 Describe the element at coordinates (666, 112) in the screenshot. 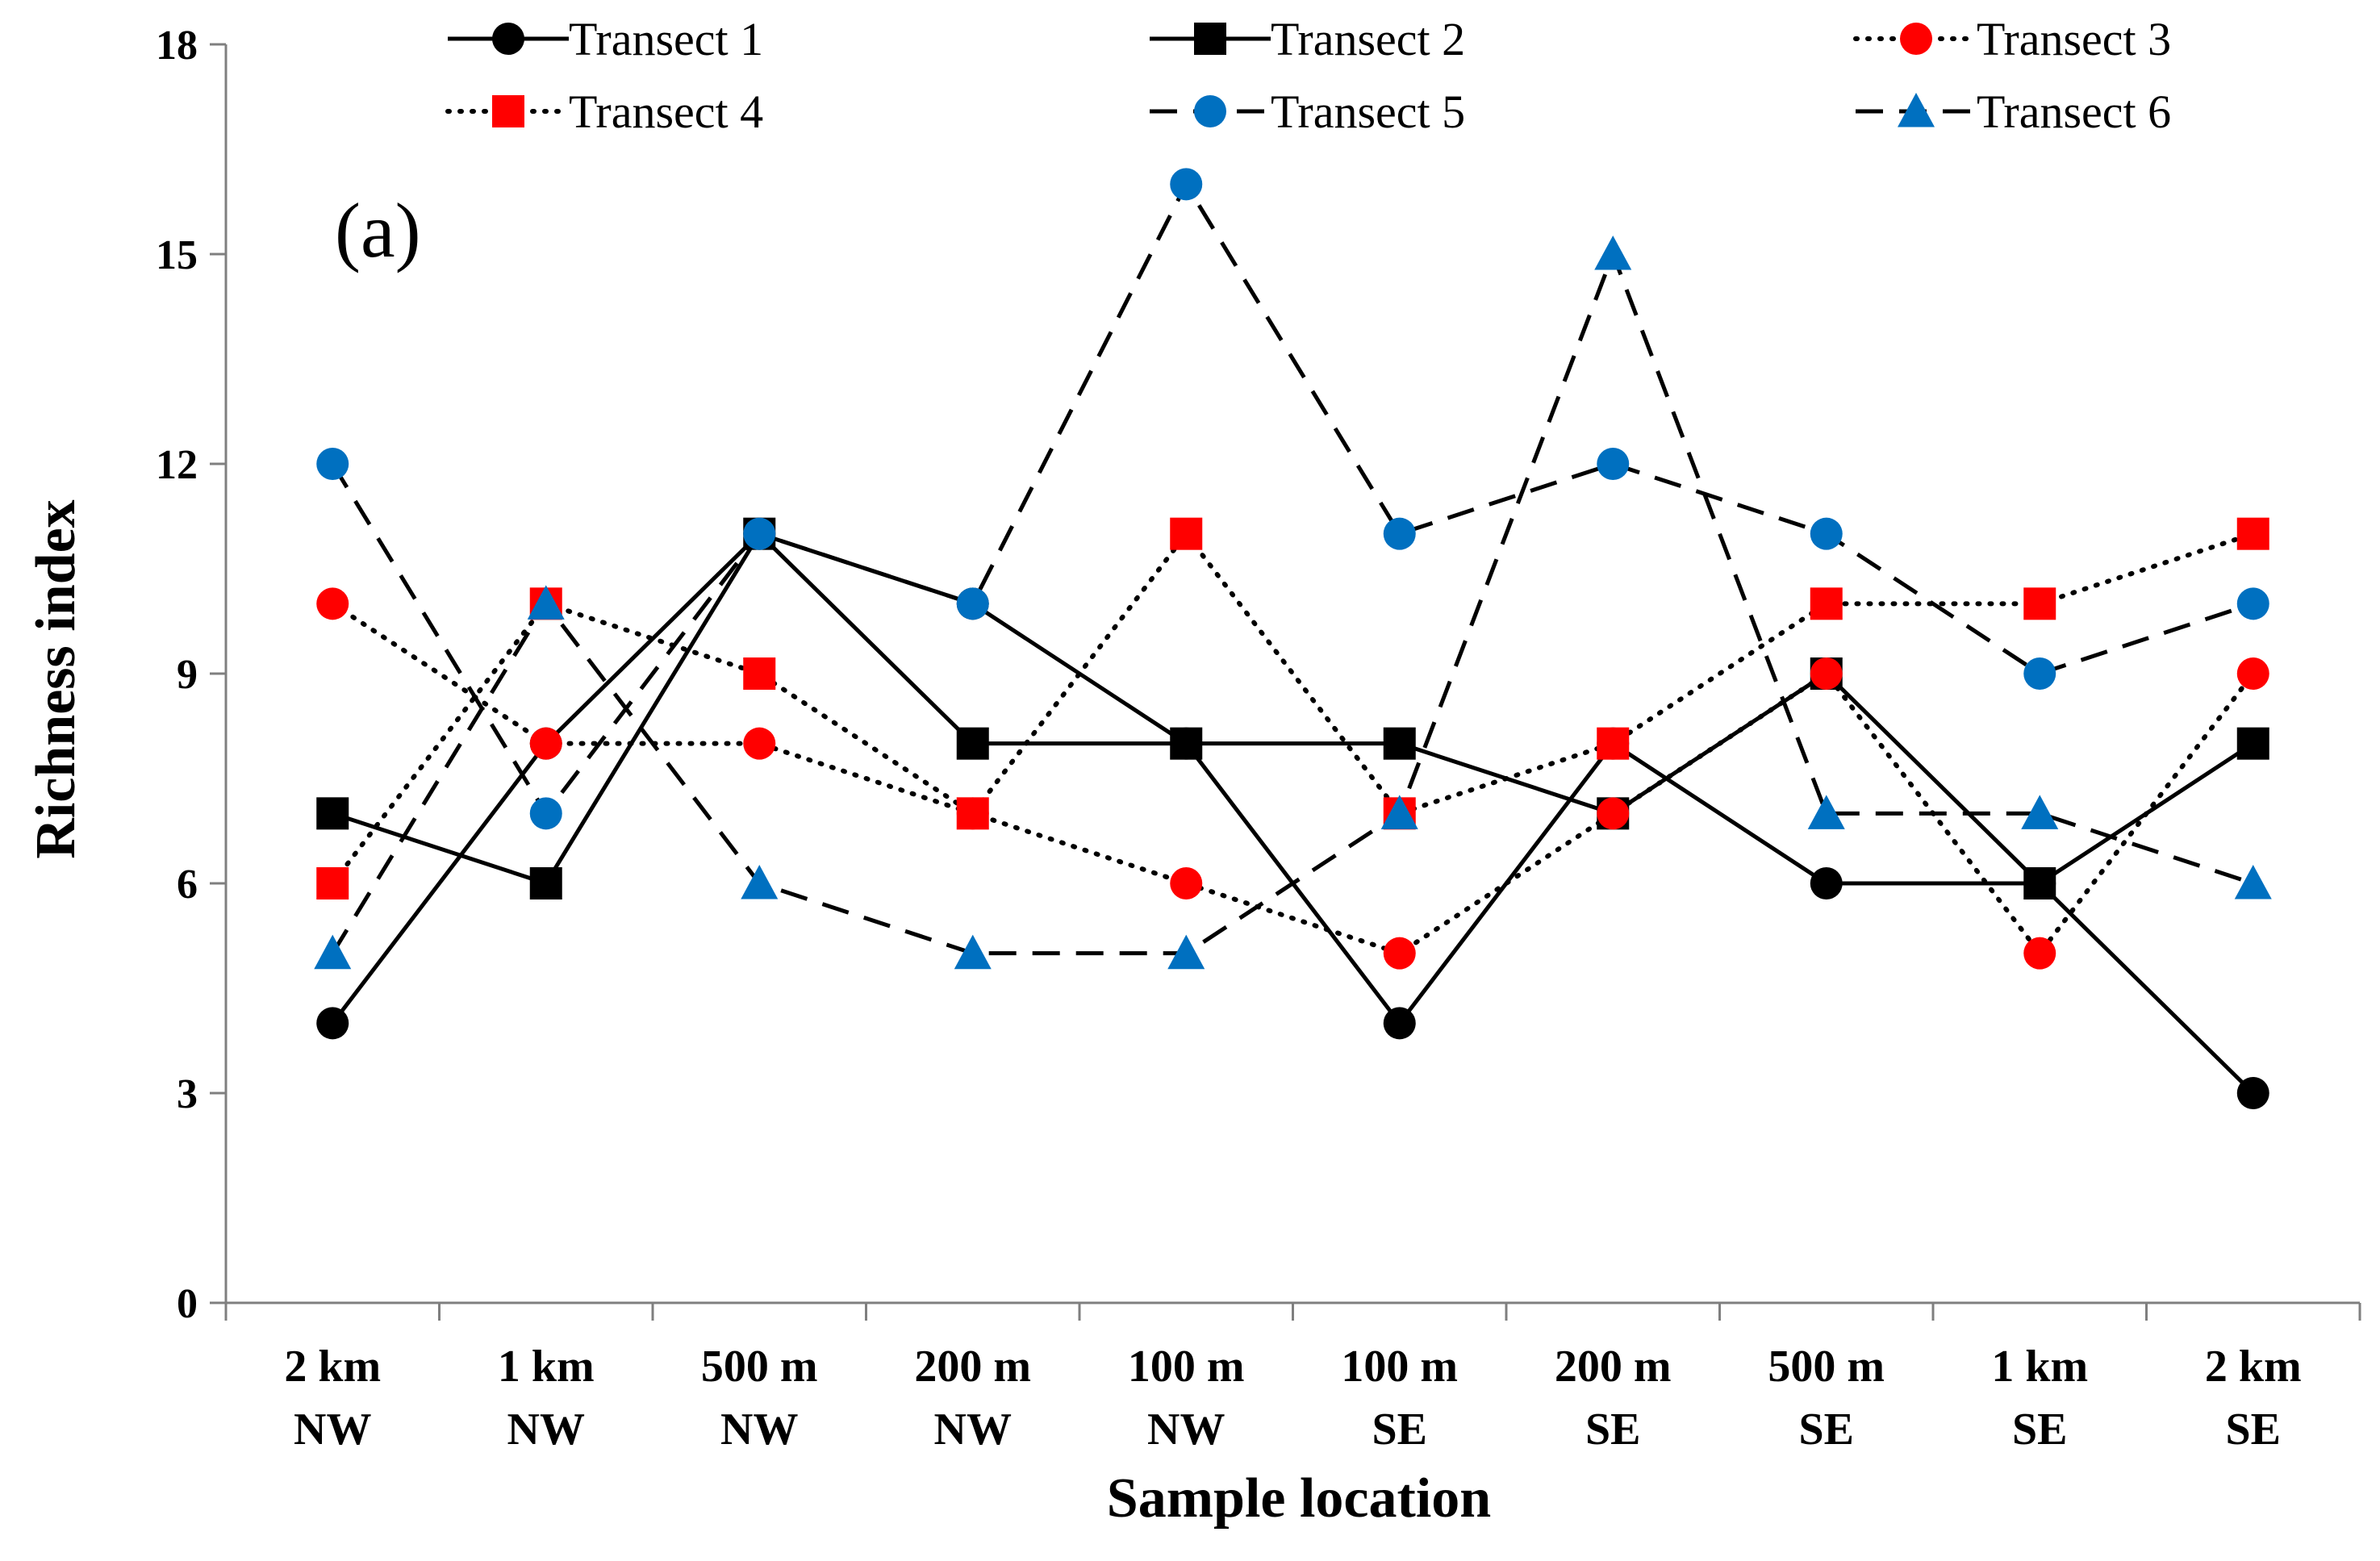

I see `legend-label: Transect 4` at that location.